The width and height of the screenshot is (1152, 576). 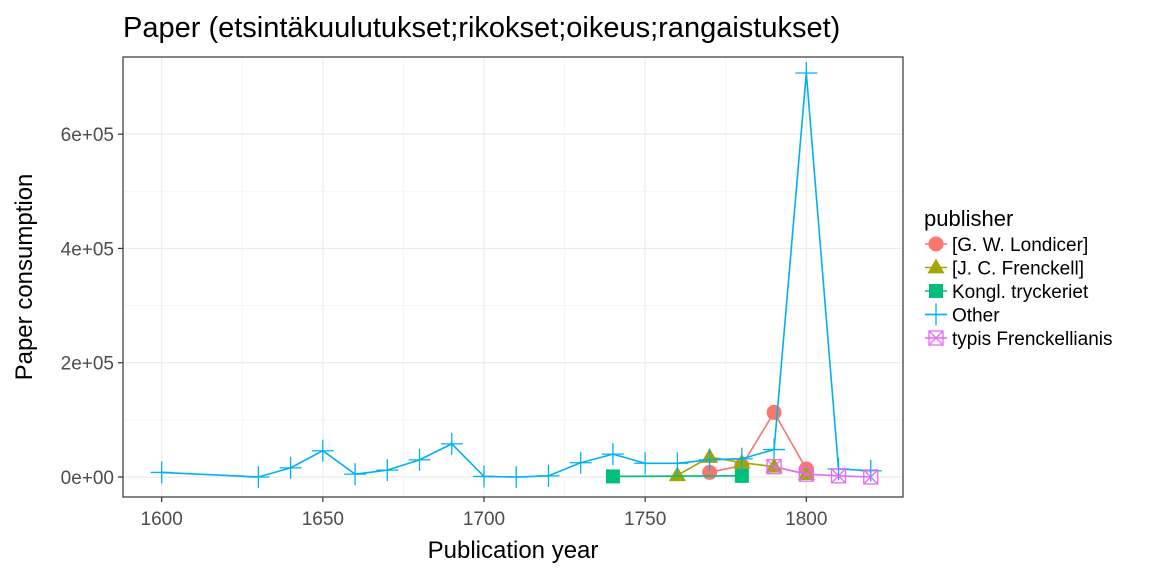 I want to click on legend-label: [J. C. Frenckell], so click(x=1018, y=269).